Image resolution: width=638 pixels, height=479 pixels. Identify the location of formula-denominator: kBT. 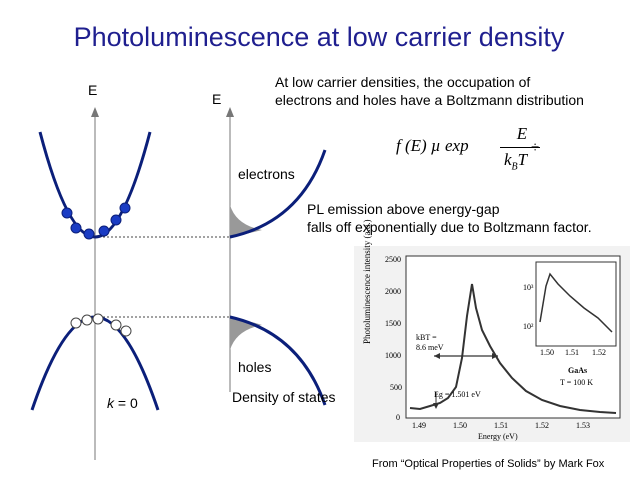
(516, 161).